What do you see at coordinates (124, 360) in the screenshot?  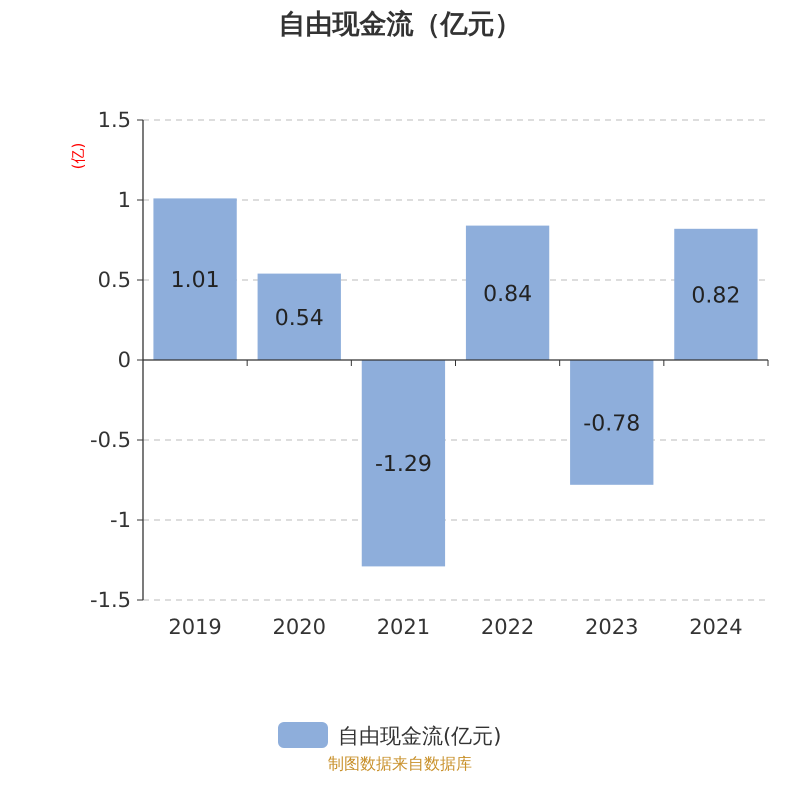 I see `y-tick-label: 0` at bounding box center [124, 360].